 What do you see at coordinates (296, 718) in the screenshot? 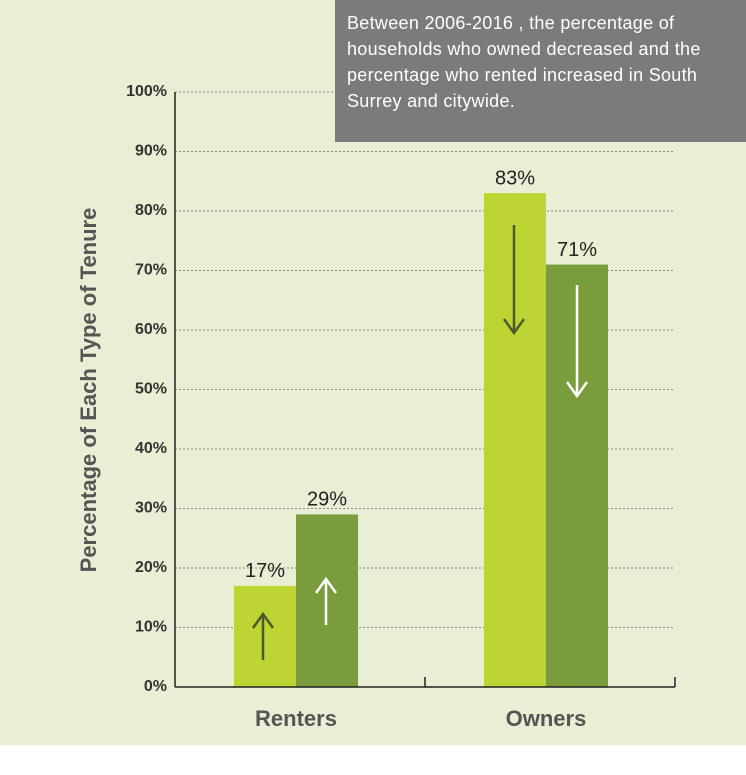
I see `x-tick-label: Renters` at bounding box center [296, 718].